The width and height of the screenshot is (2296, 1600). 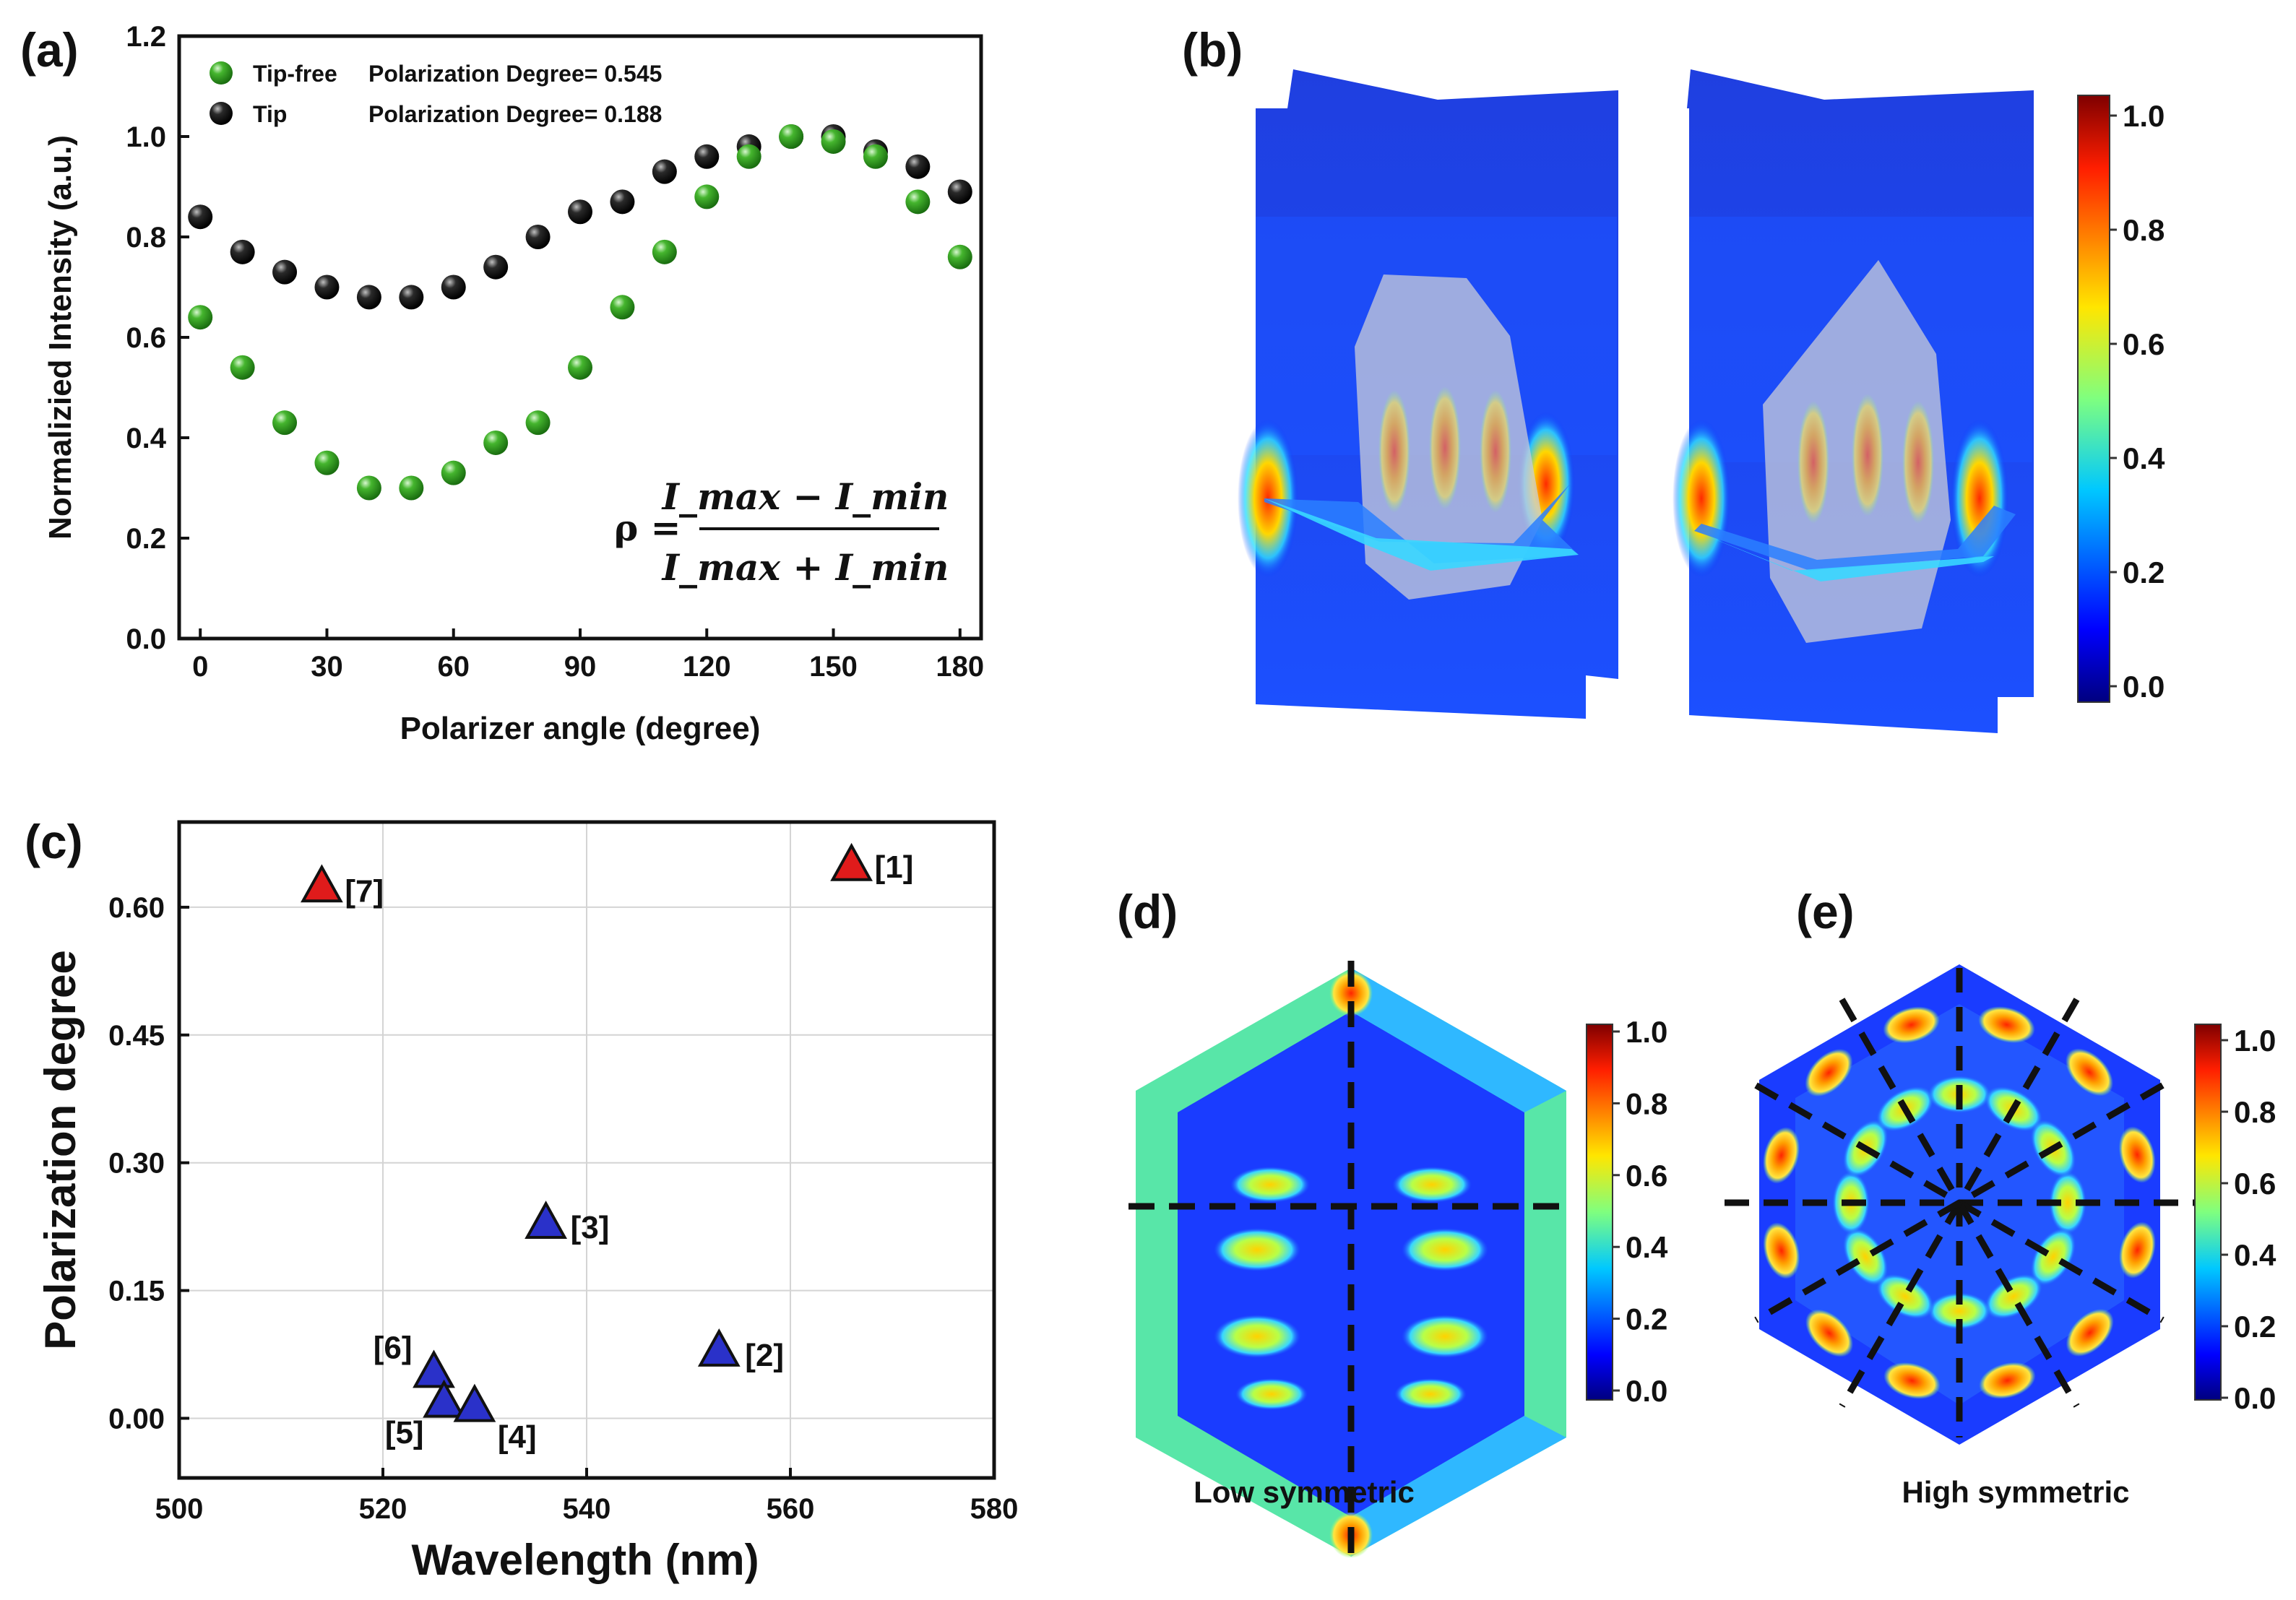 I want to click on plot-c-ytick-label: 0.45, so click(x=136, y=1036).